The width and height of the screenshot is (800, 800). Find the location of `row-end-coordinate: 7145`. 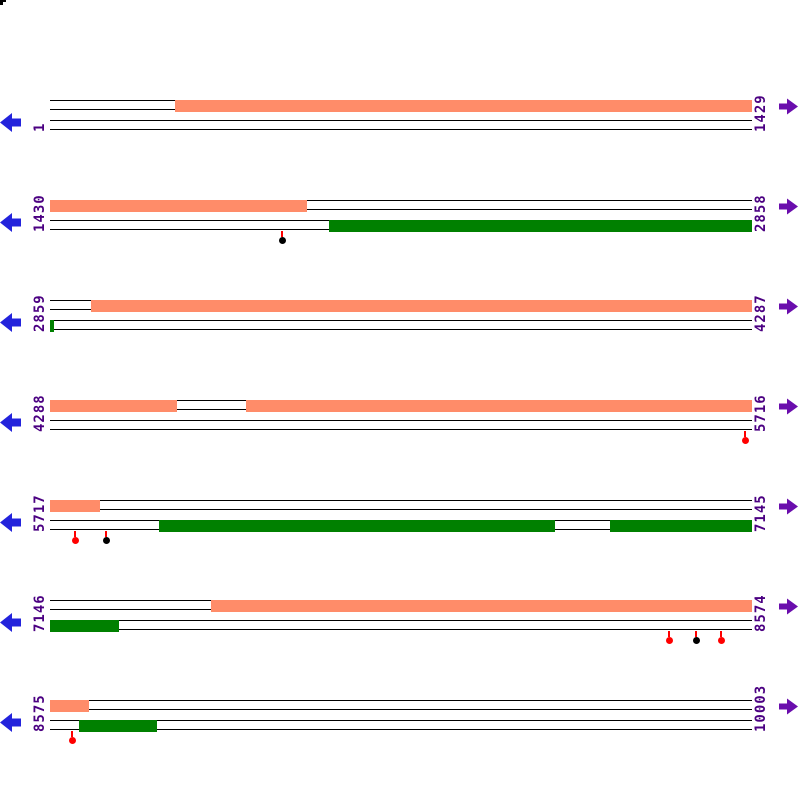

row-end-coordinate: 7145 is located at coordinates (761, 513).